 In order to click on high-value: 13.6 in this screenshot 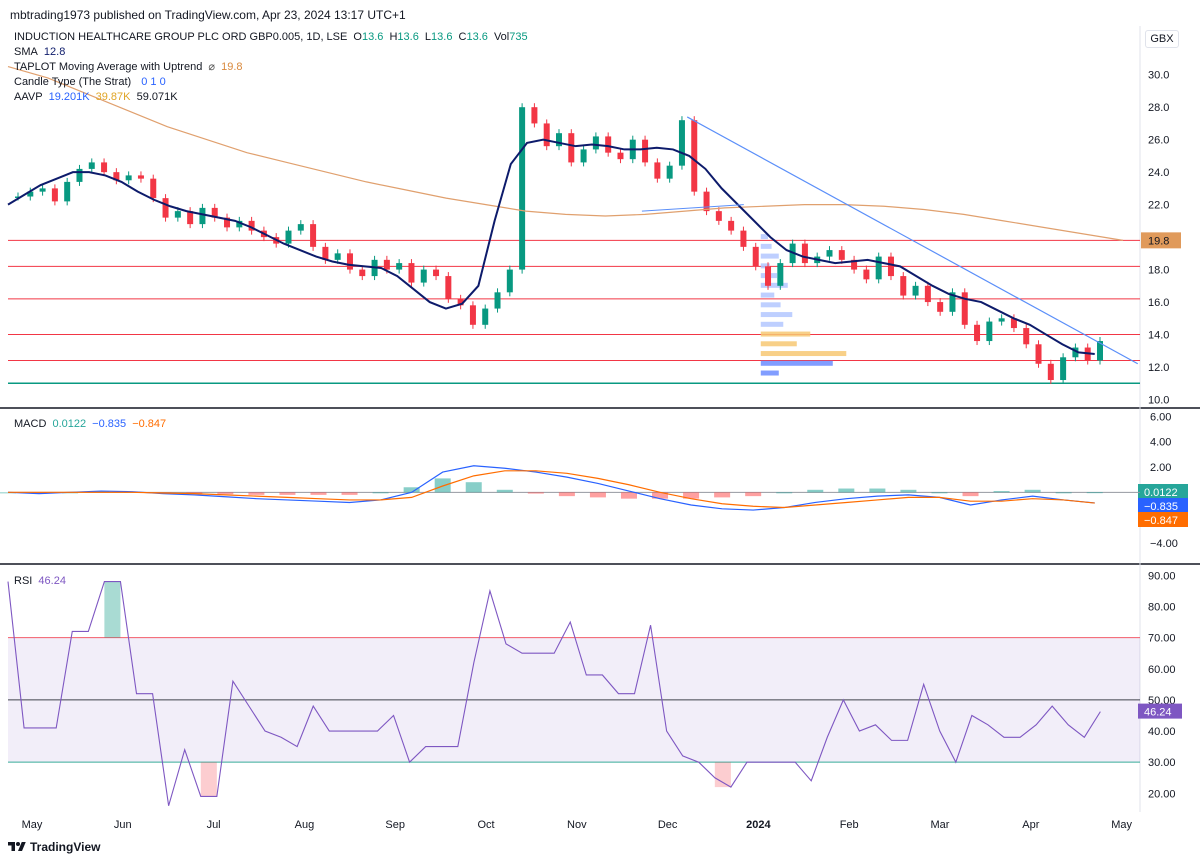, I will do `click(408, 37)`.